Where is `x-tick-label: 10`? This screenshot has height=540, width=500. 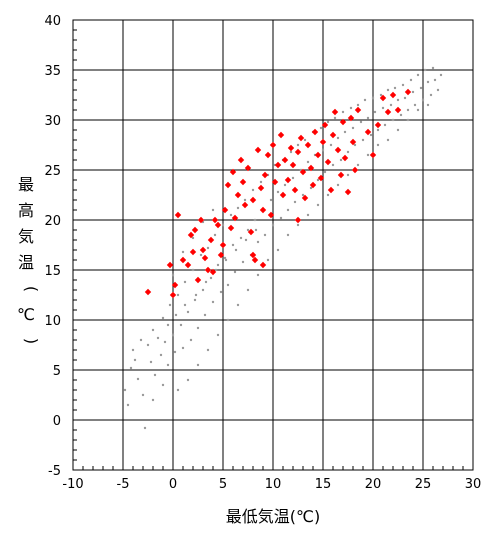 x-tick-label: 10 is located at coordinates (273, 484).